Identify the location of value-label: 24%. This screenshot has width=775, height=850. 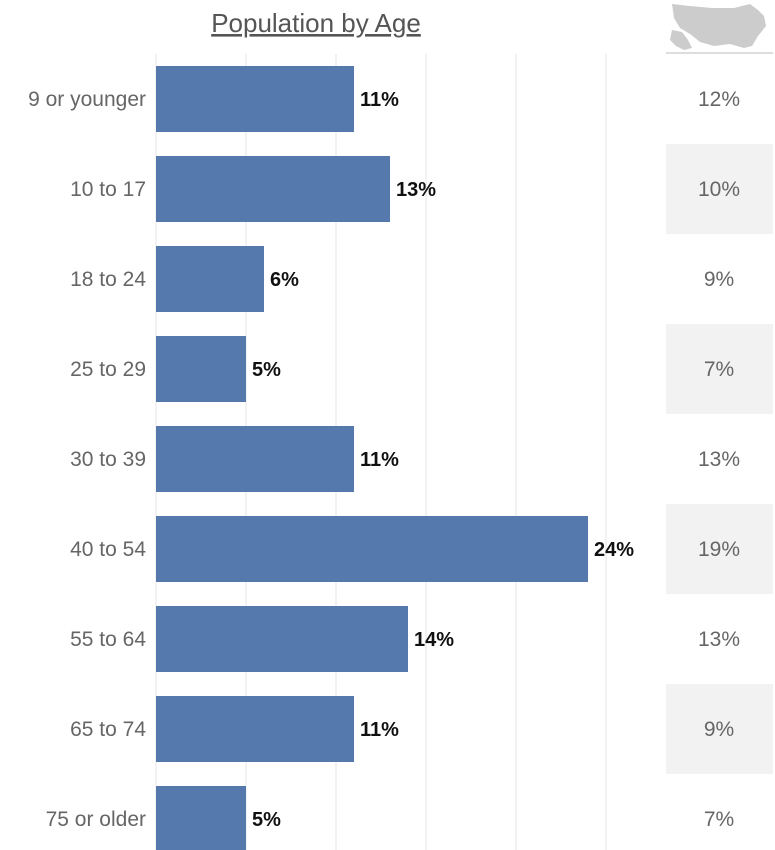
(614, 550).